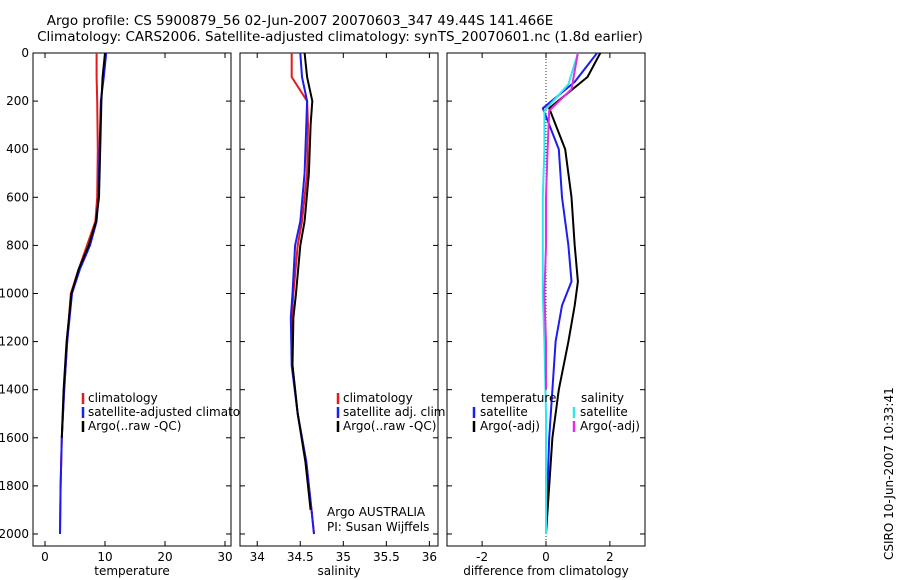 The width and height of the screenshot is (900, 580). I want to click on temperature-ytick-label: 800, so click(17, 245).